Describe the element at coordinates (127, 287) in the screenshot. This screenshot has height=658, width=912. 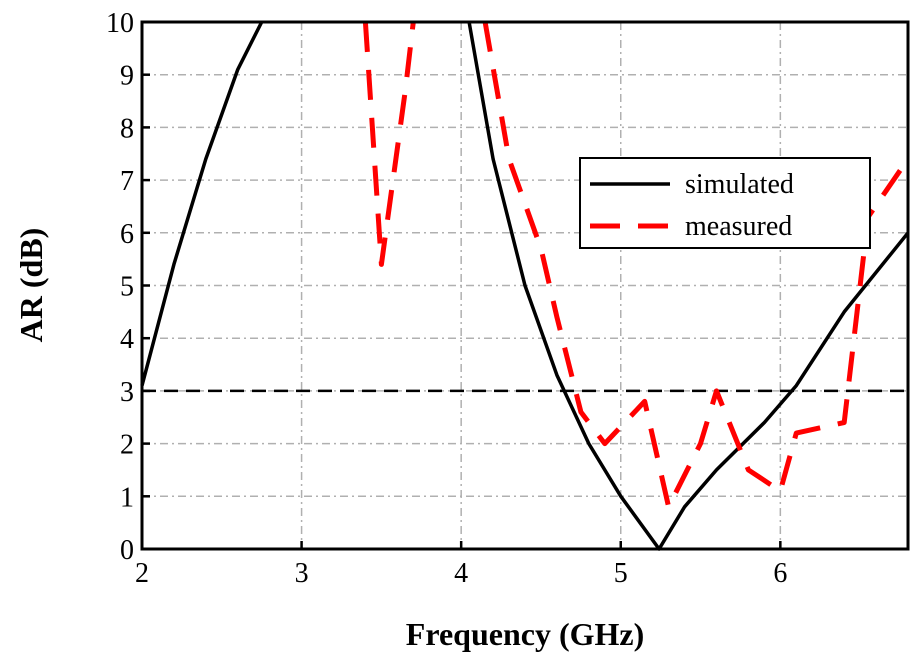
I see `y-tick-label-5: 5` at that location.